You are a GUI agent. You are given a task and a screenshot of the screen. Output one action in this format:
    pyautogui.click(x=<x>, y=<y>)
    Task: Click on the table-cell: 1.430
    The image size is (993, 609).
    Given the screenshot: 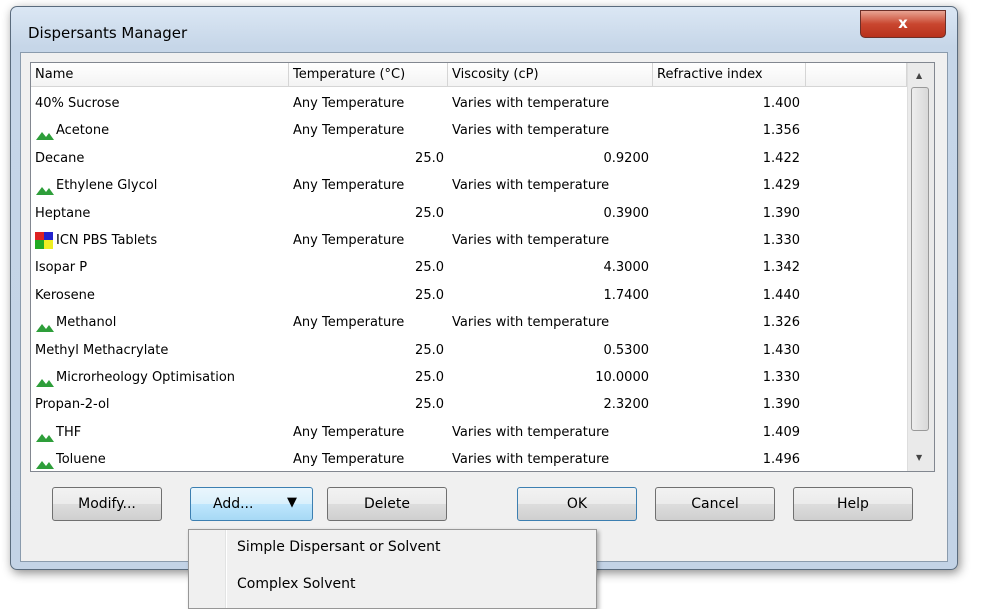 What is the action you would take?
    pyautogui.click(x=781, y=350)
    